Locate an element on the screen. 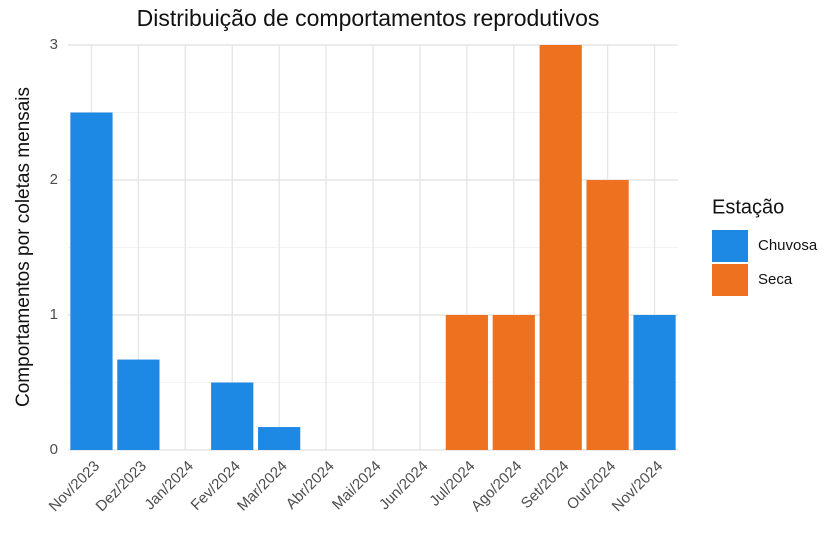  legend-label: Chuvosa is located at coordinates (788, 245).